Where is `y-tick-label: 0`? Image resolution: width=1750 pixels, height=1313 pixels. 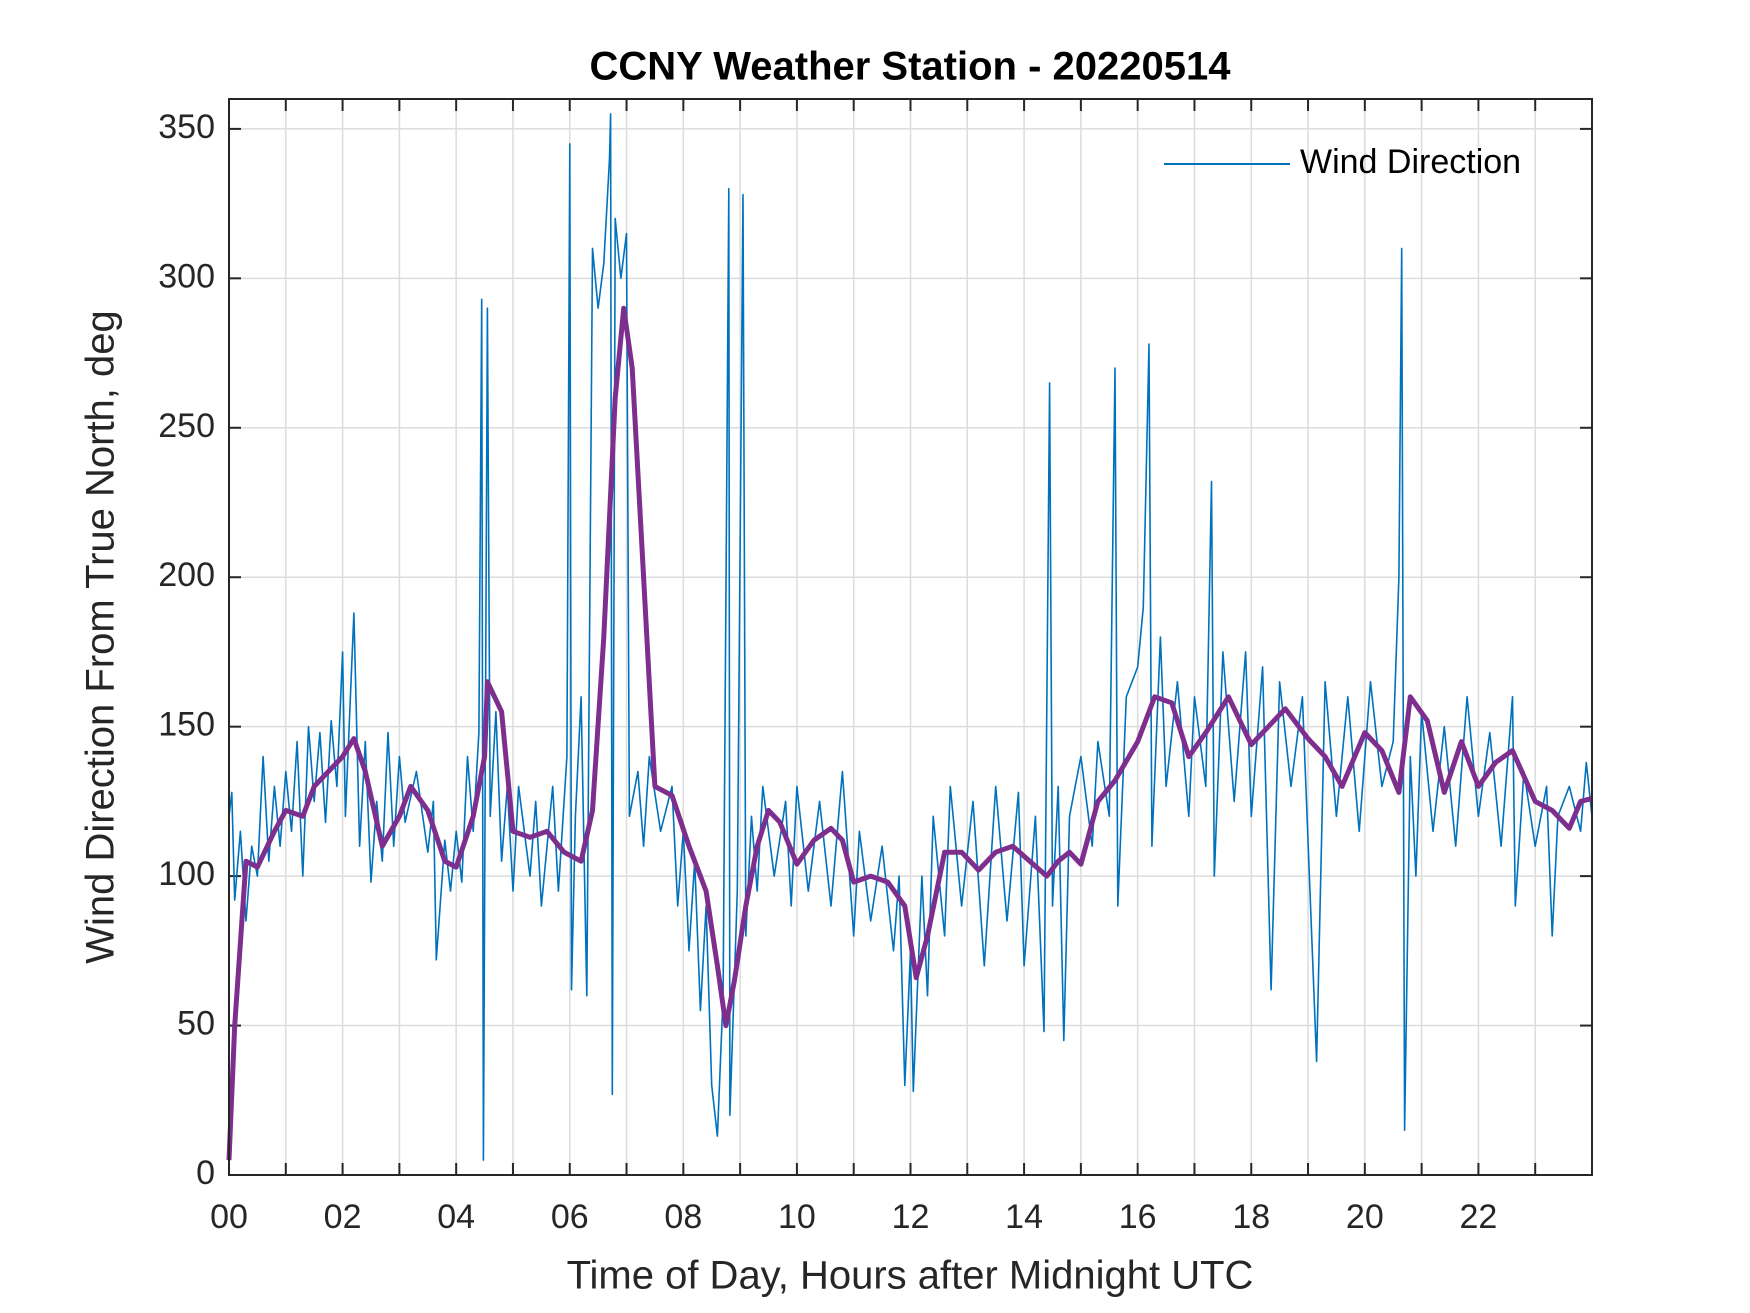
y-tick-label: 0 is located at coordinates (205, 1173).